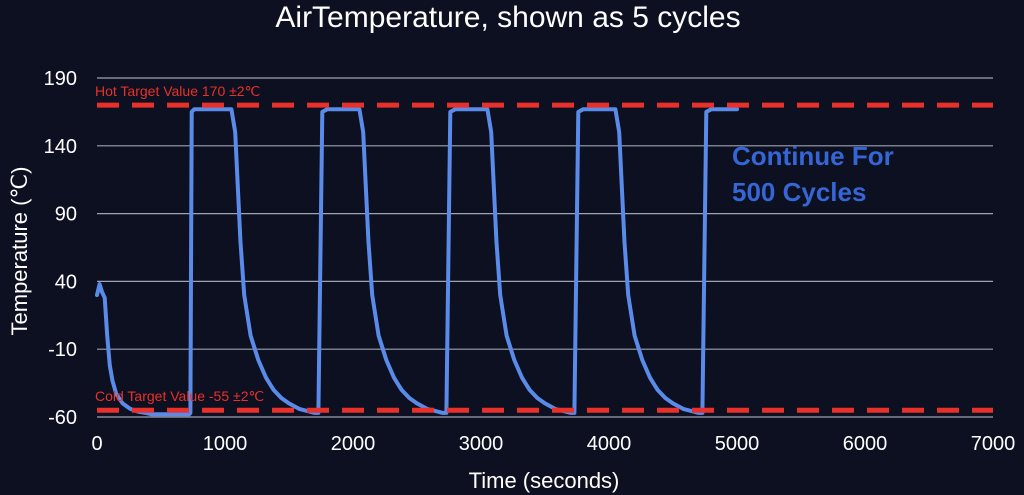 Image resolution: width=1024 pixels, height=495 pixels. What do you see at coordinates (507, 17) in the screenshot?
I see `chart-title: AirTemperature, shown as 5 cycles` at bounding box center [507, 17].